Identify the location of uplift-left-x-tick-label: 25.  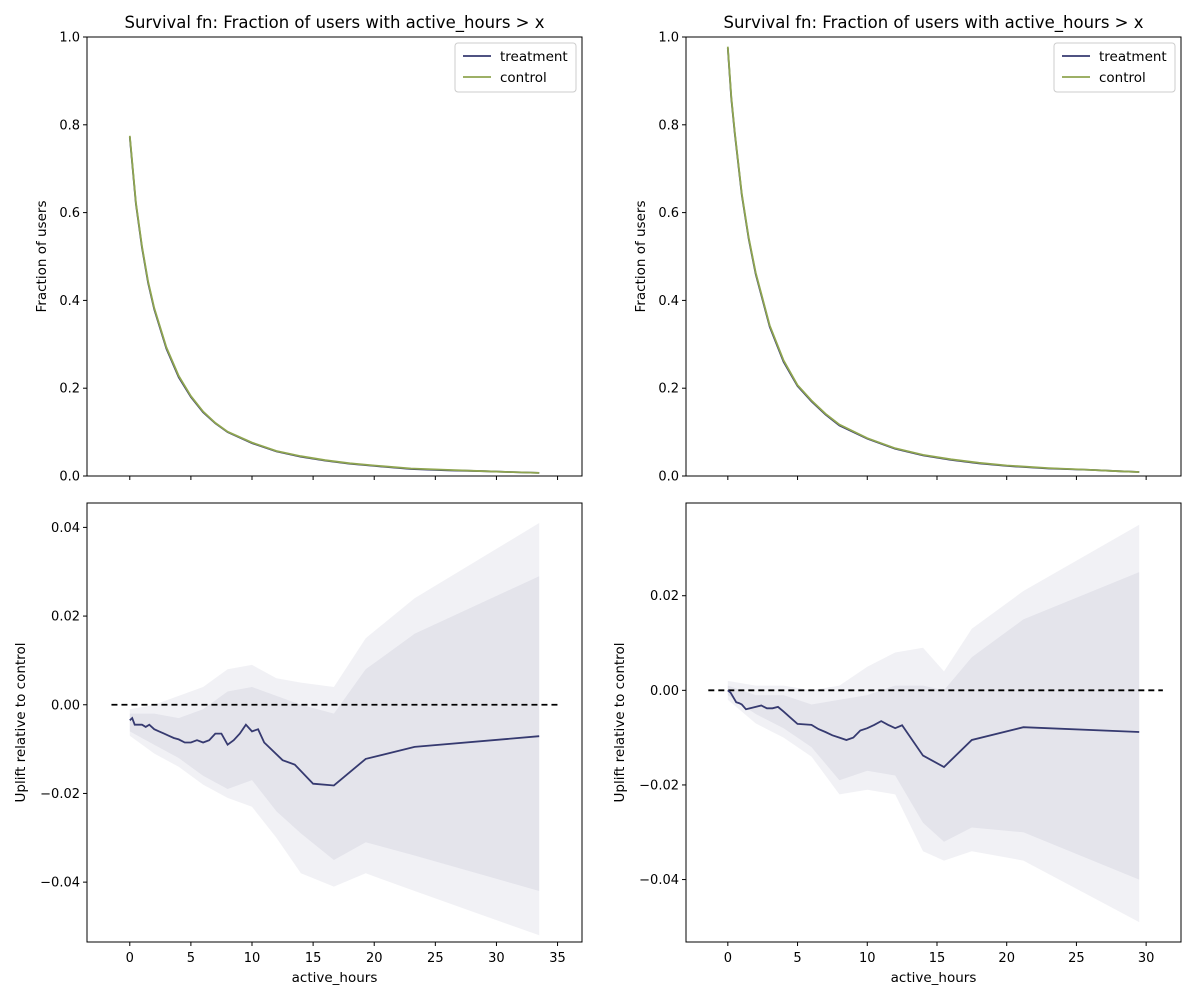
(435, 958).